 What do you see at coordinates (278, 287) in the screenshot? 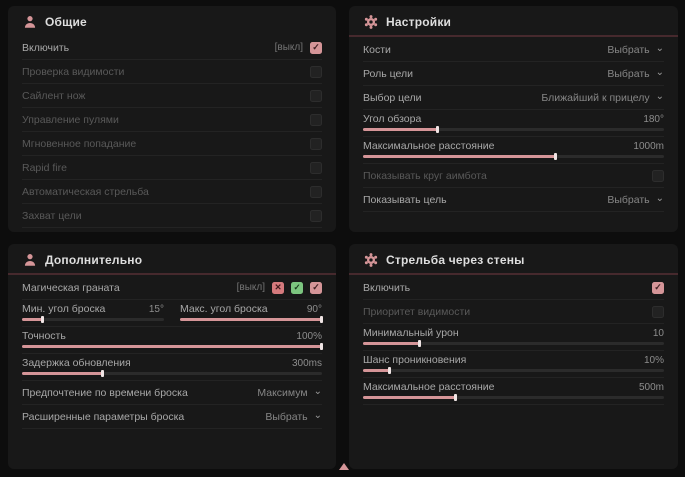
I see `unbind-icon: ✕` at bounding box center [278, 287].